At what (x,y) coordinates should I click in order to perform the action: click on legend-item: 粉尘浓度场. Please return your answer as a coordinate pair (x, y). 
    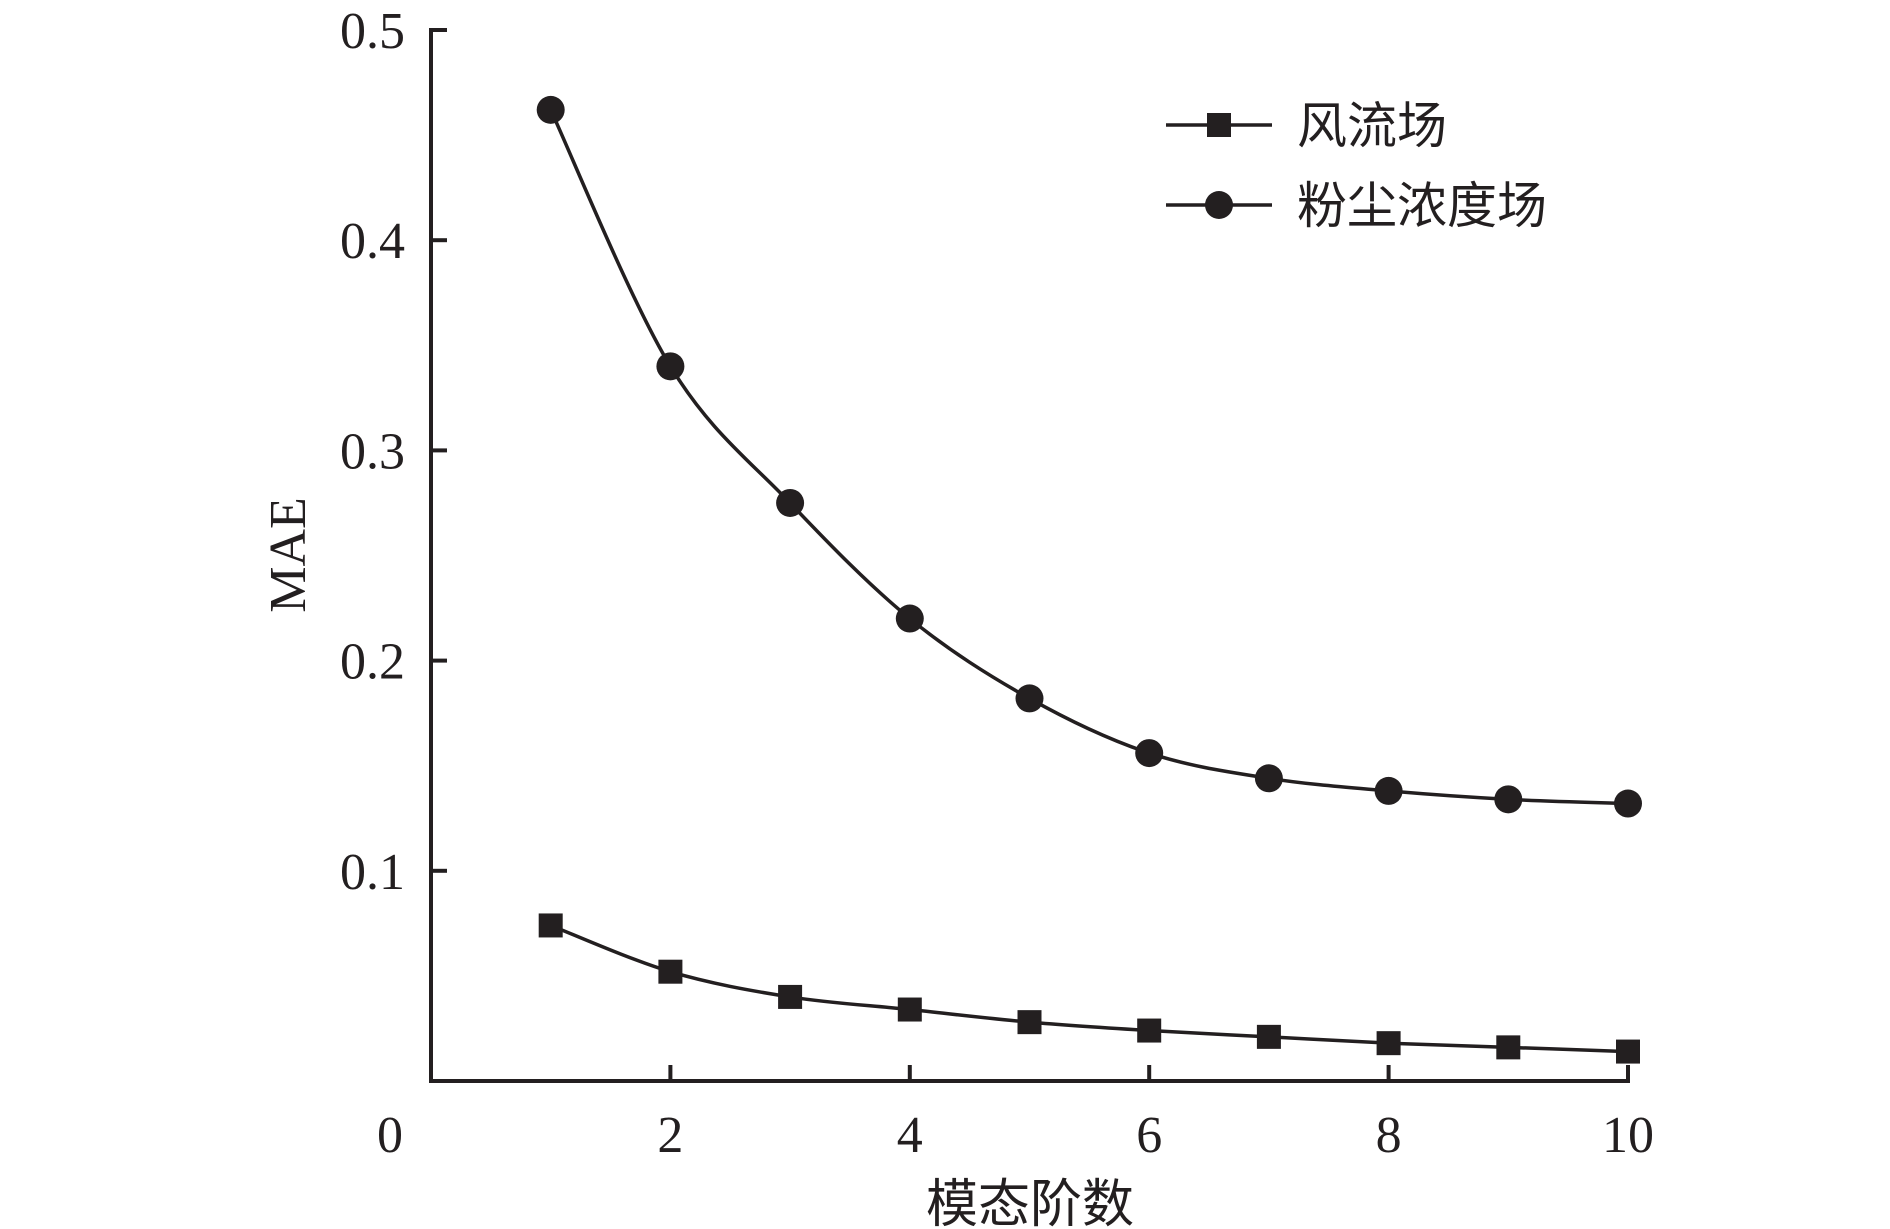
    Looking at the image, I should click on (1356, 206).